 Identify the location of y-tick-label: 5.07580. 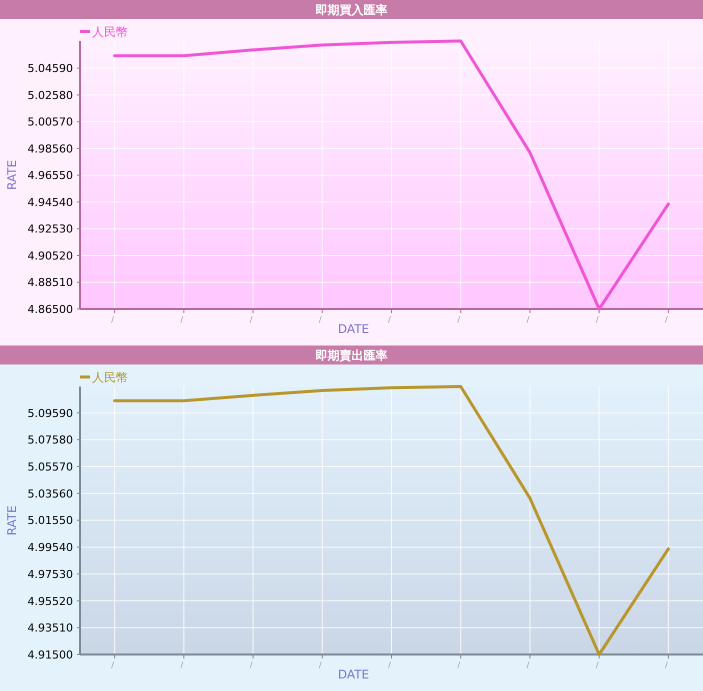
(50, 440).